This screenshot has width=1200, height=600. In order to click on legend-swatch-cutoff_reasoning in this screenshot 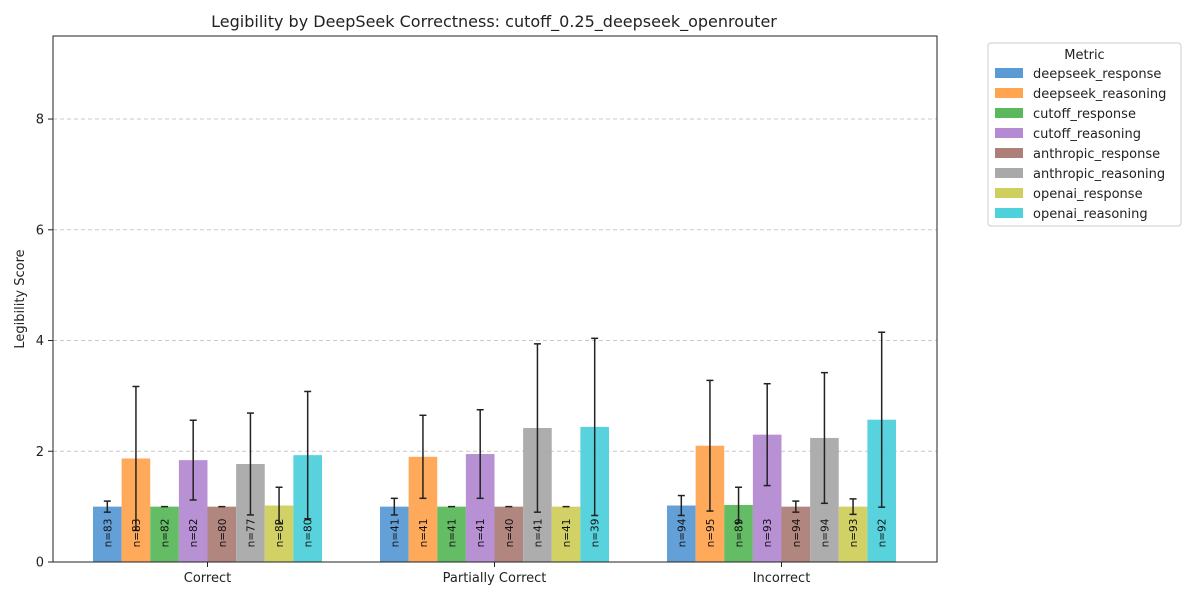, I will do `click(1009, 133)`.